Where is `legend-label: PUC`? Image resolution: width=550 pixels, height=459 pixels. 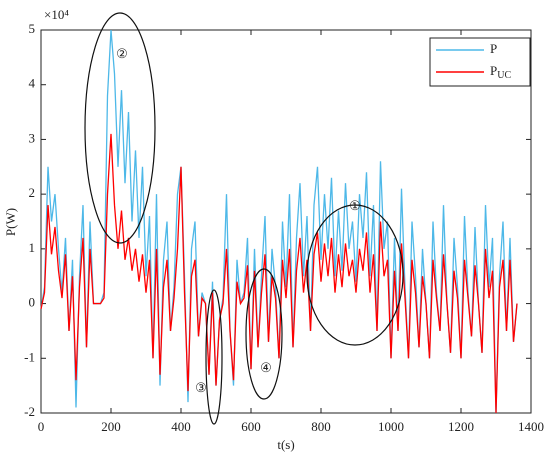
legend-label: PUC is located at coordinates (500, 72).